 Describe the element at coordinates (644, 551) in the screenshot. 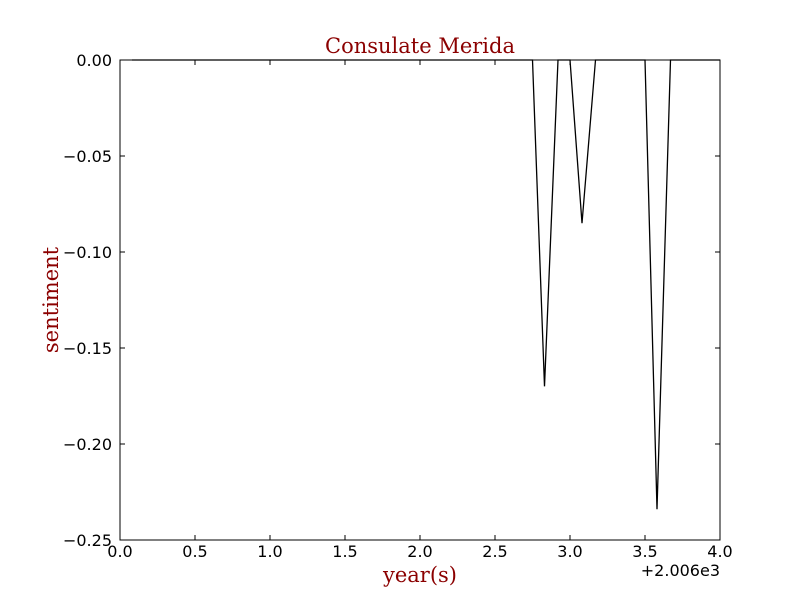

I see `x-tick-label: 3.5` at that location.